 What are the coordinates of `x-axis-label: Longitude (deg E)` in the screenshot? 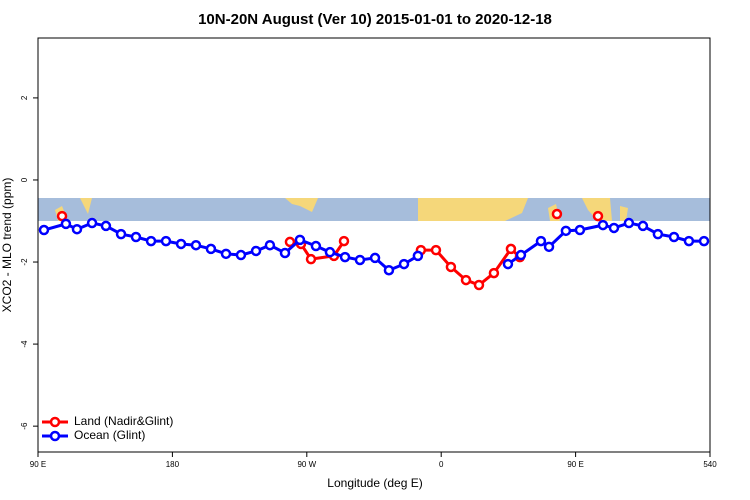 It's located at (374, 483).